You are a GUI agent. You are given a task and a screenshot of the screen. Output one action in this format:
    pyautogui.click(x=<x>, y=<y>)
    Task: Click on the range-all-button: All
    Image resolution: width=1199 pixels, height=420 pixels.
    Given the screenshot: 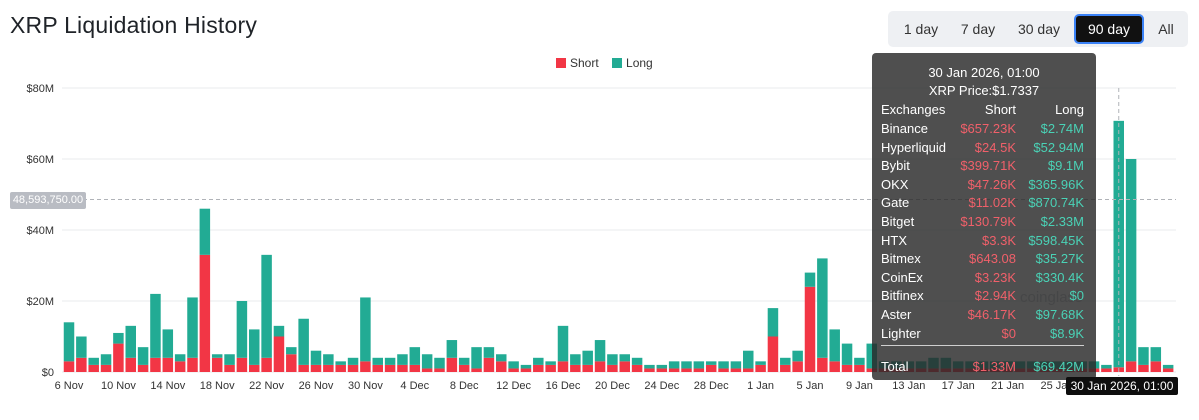 What is the action you would take?
    pyautogui.click(x=1166, y=29)
    